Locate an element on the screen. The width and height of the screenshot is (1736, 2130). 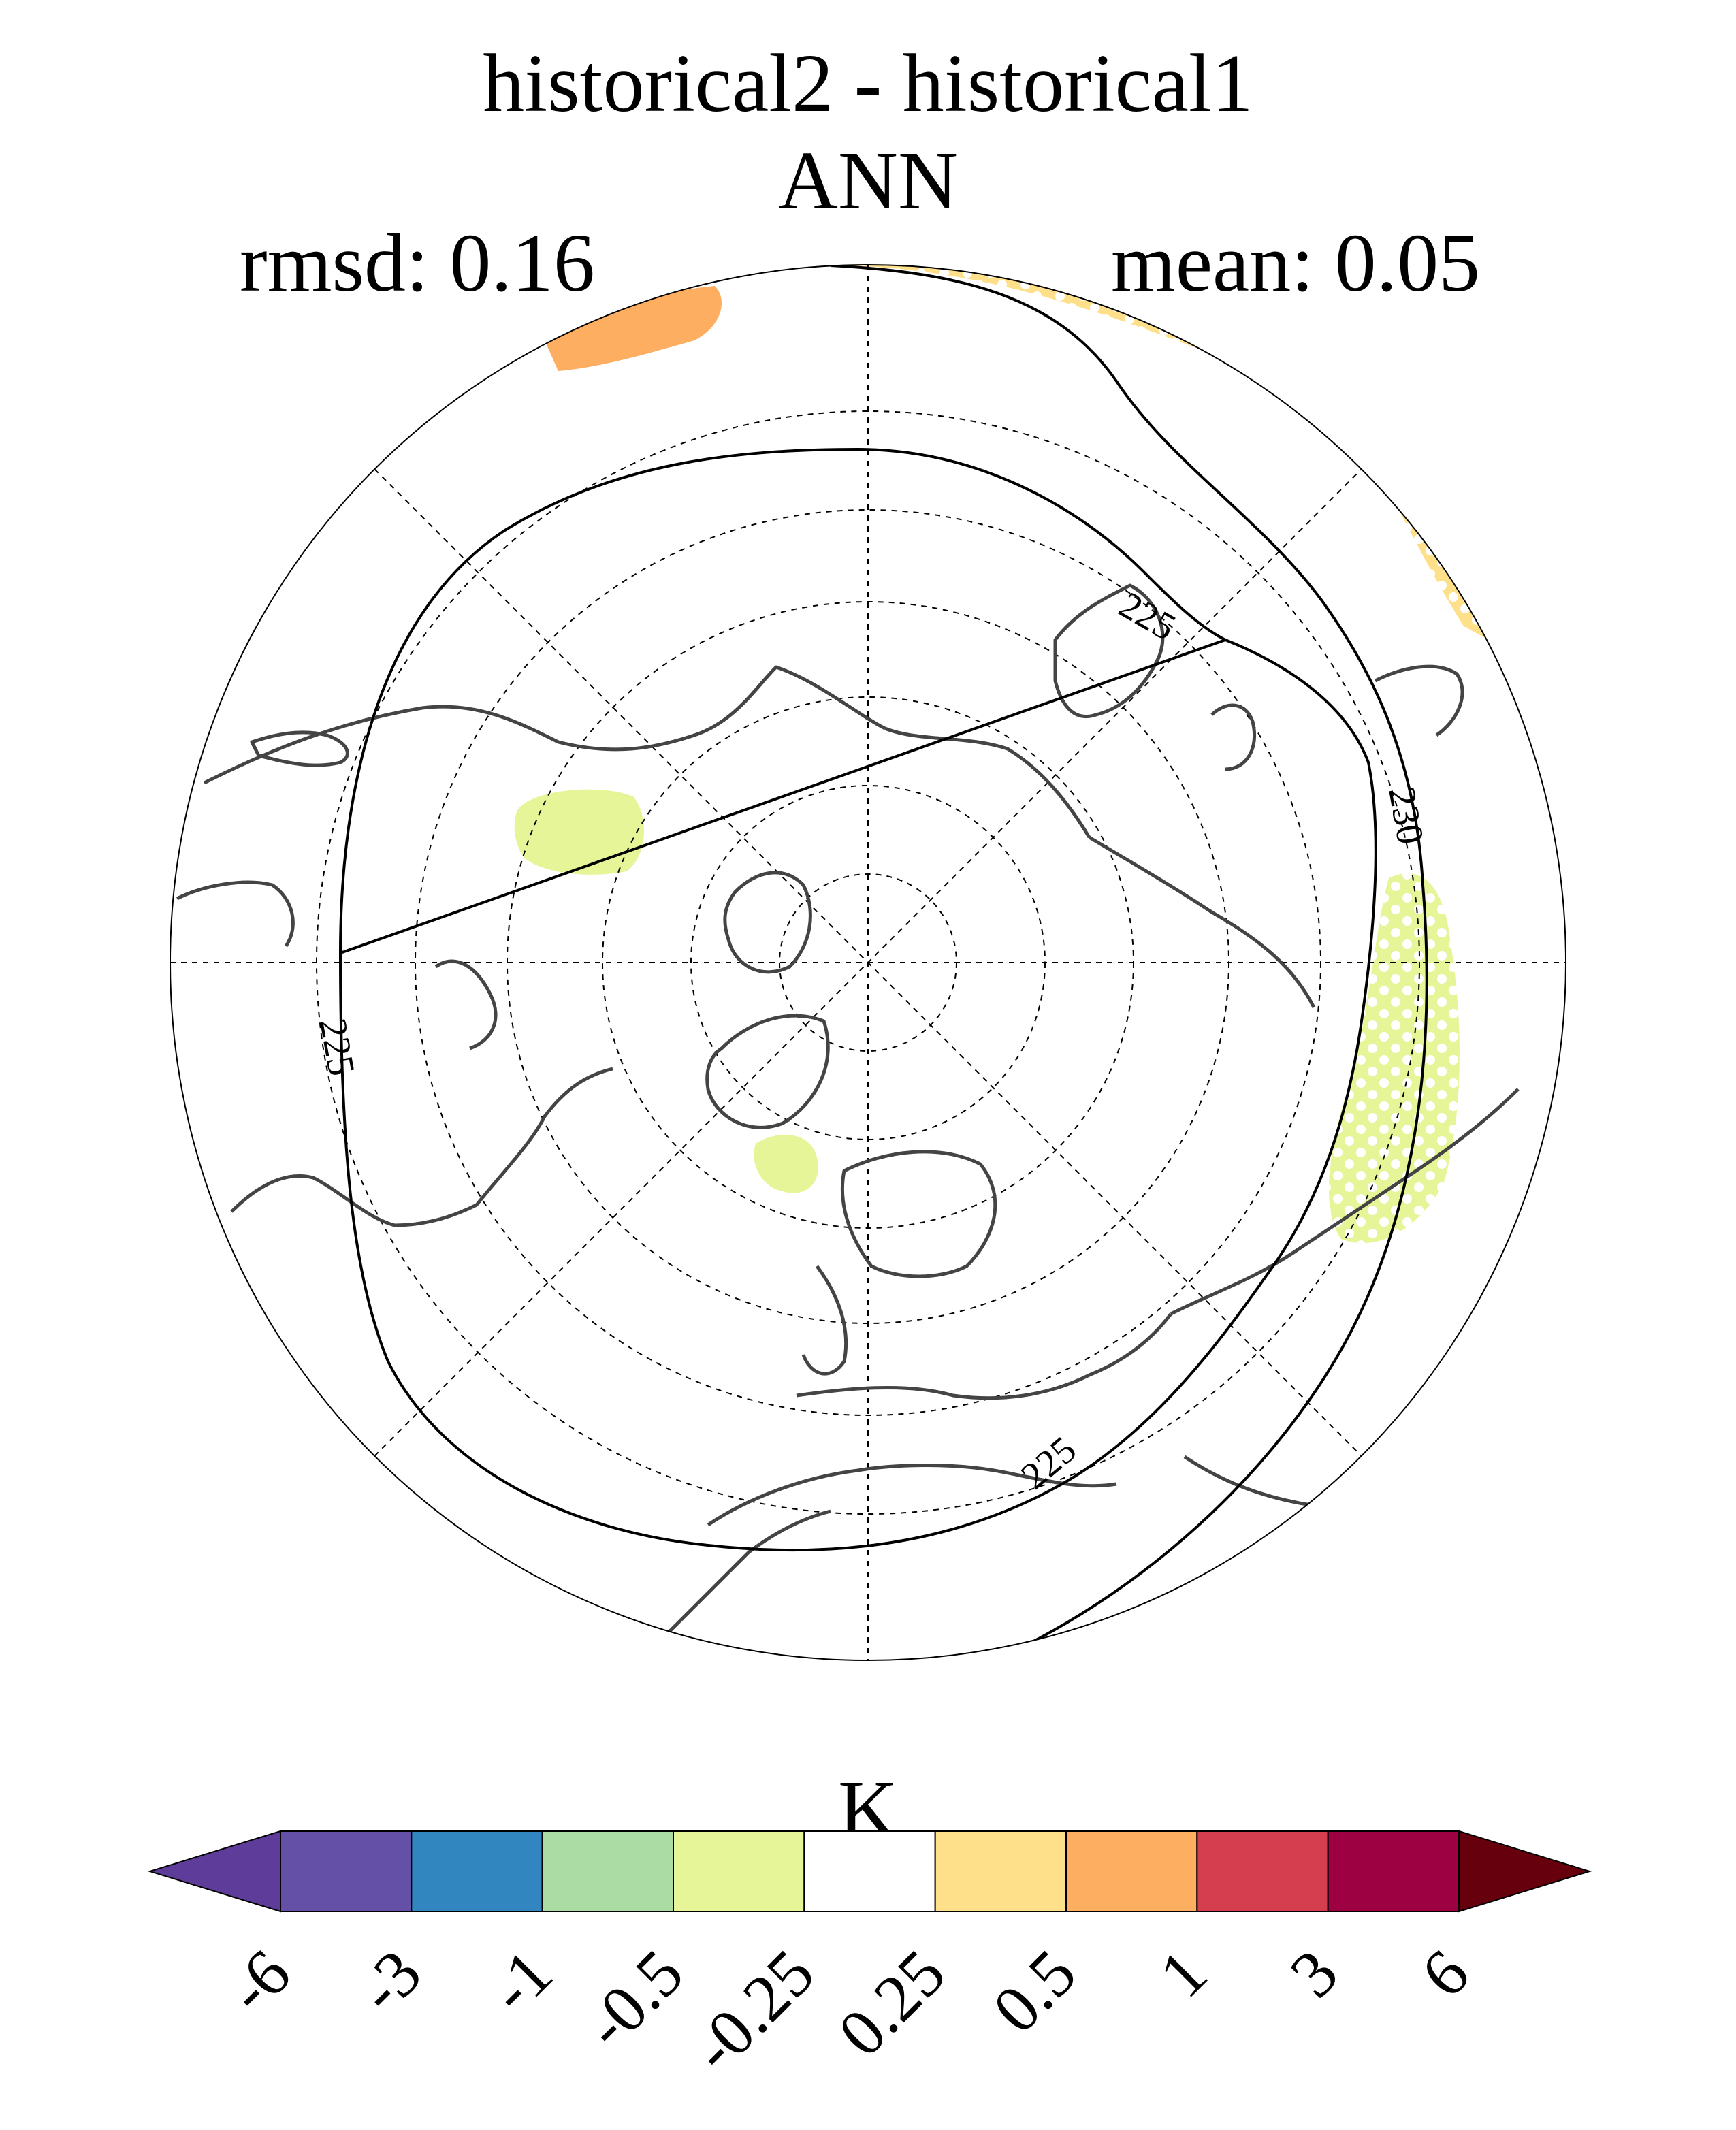
chart-subtitle: ANN is located at coordinates (868, 181).